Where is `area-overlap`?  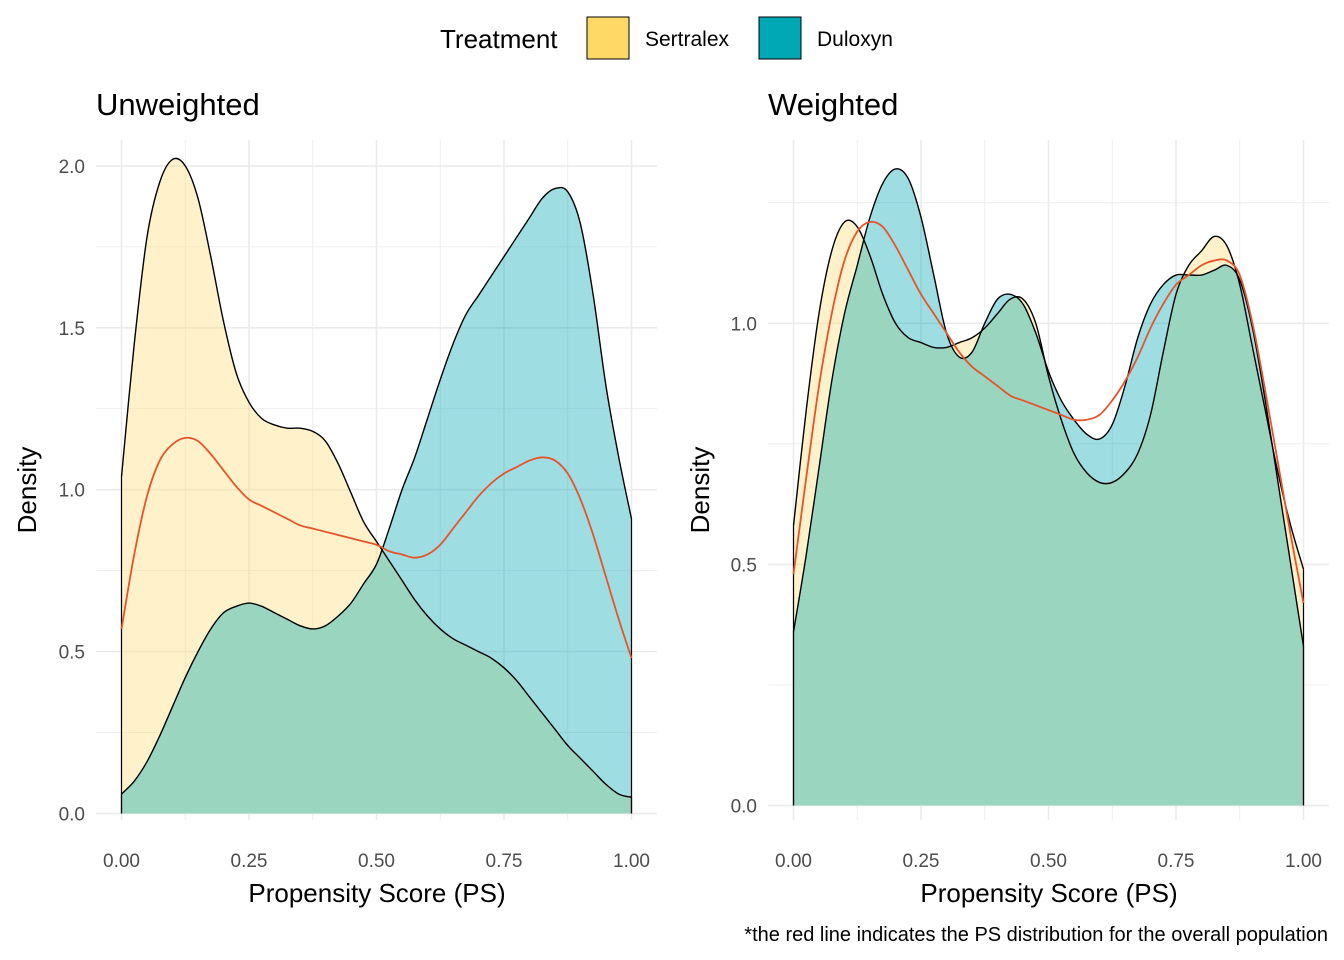
area-overlap is located at coordinates (376, 686).